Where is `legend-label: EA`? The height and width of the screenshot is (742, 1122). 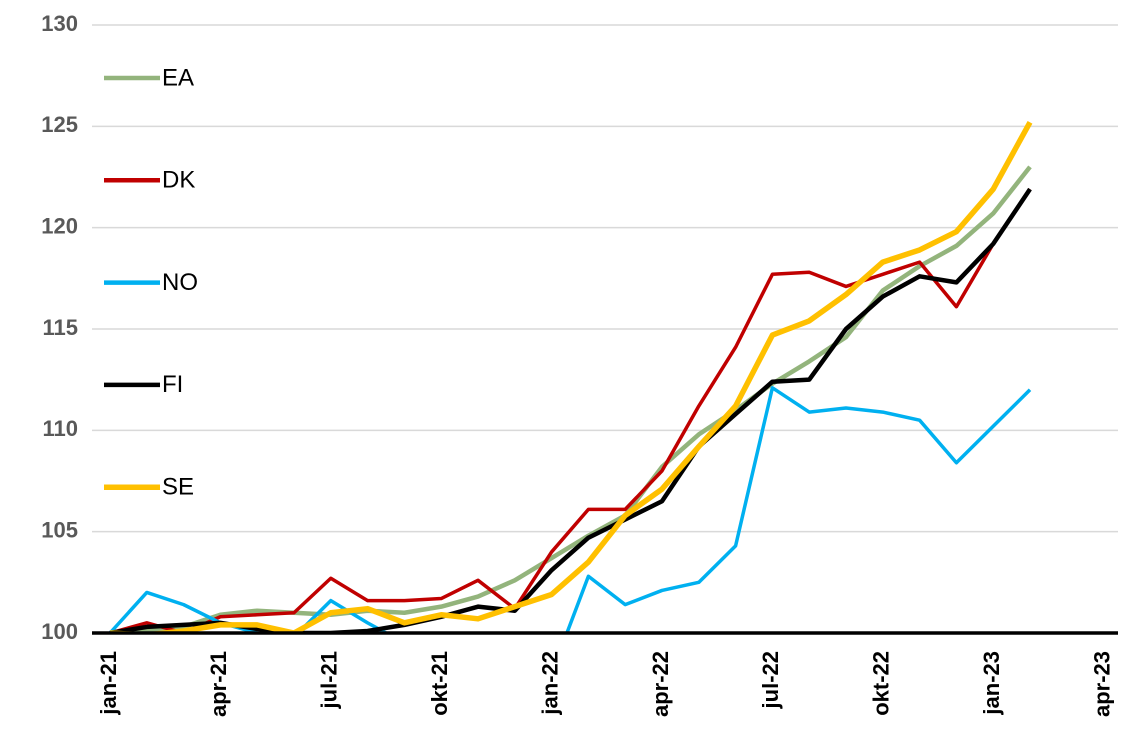 legend-label: EA is located at coordinates (178, 77).